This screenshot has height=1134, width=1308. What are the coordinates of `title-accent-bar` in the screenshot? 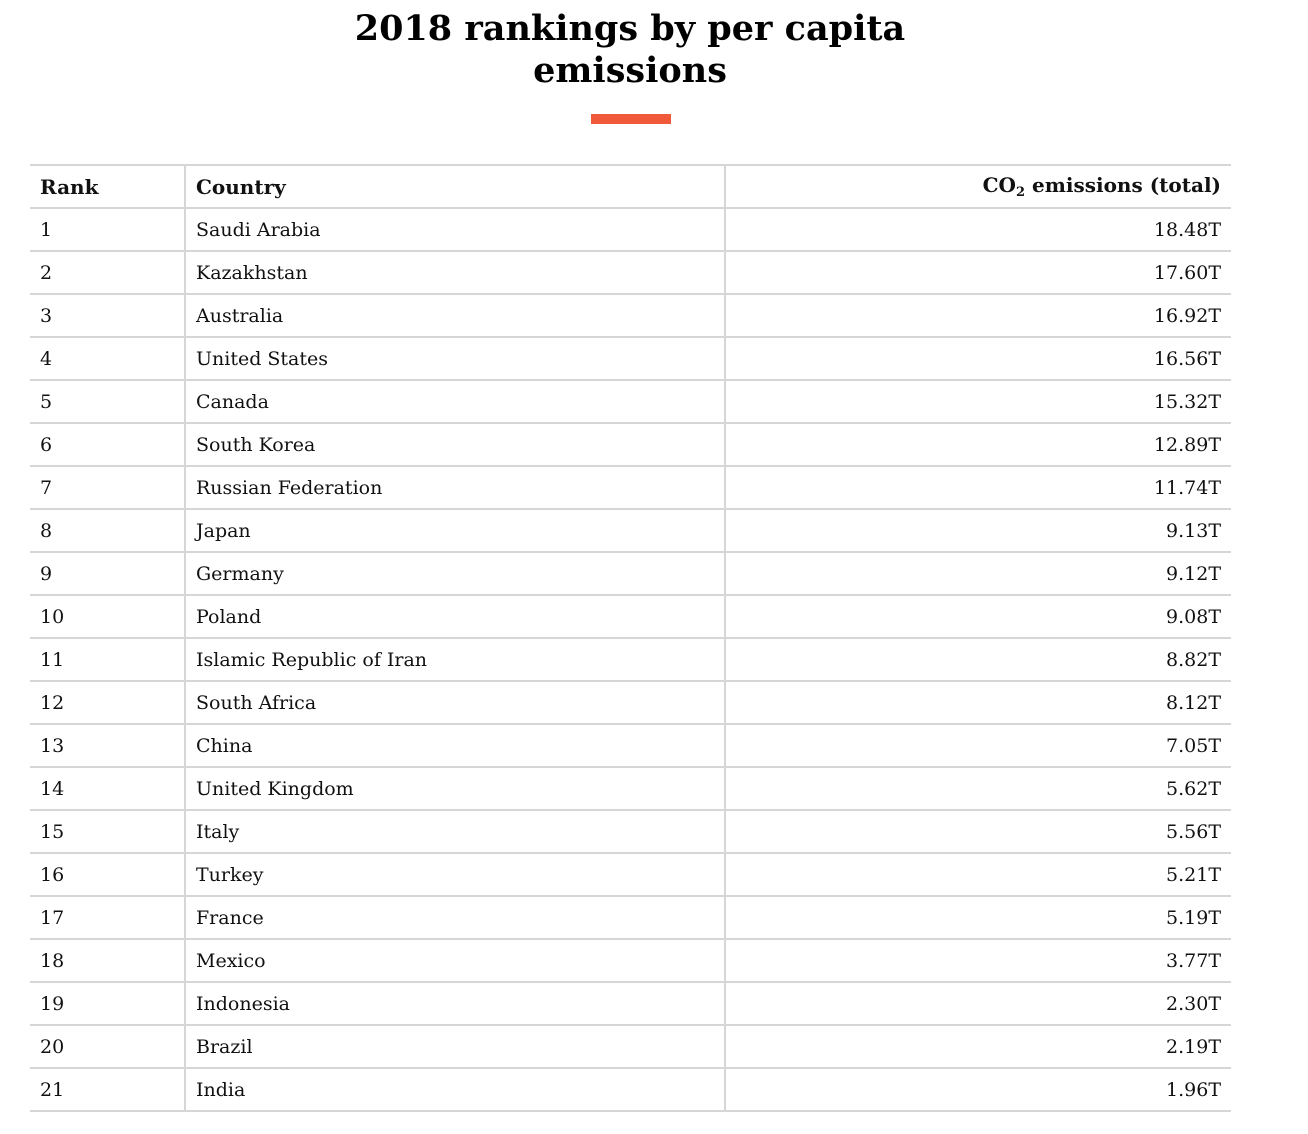 It's located at (631, 119).